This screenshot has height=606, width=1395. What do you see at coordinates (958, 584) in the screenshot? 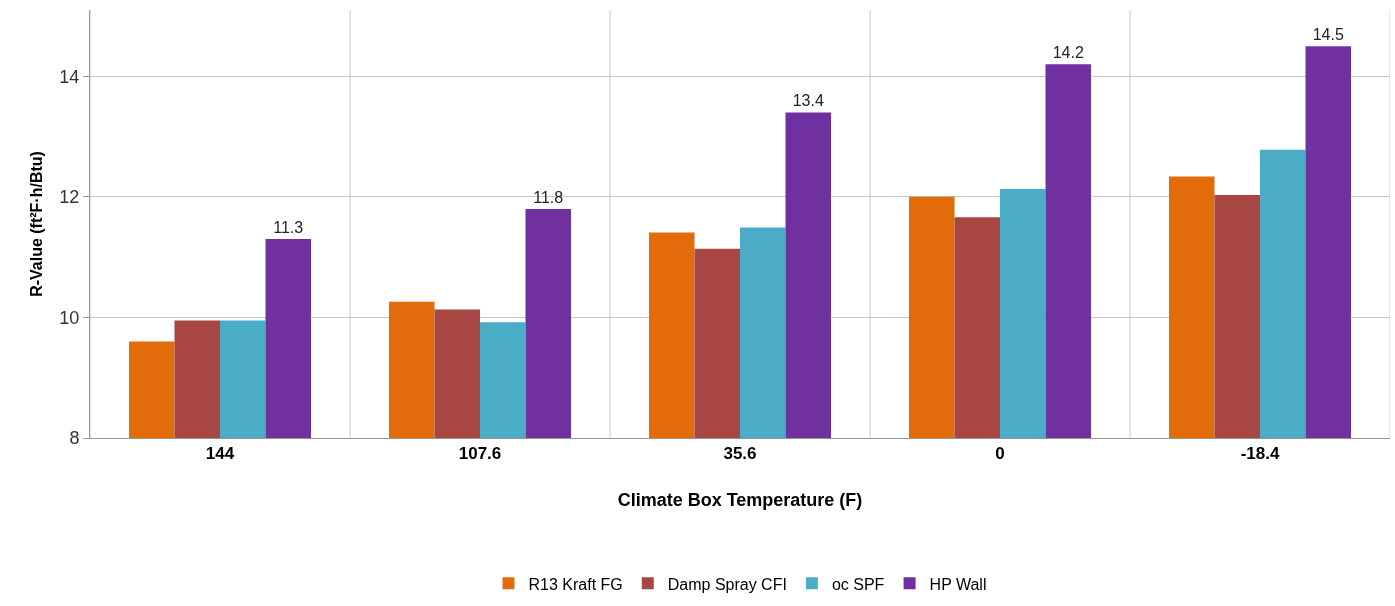
I see `legend-label: HP Wall` at bounding box center [958, 584].